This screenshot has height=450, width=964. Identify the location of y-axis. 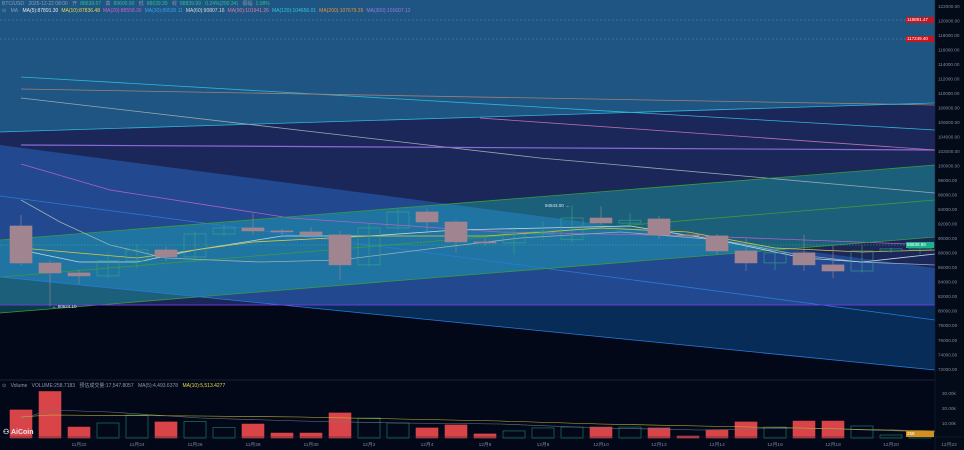
(949, 225).